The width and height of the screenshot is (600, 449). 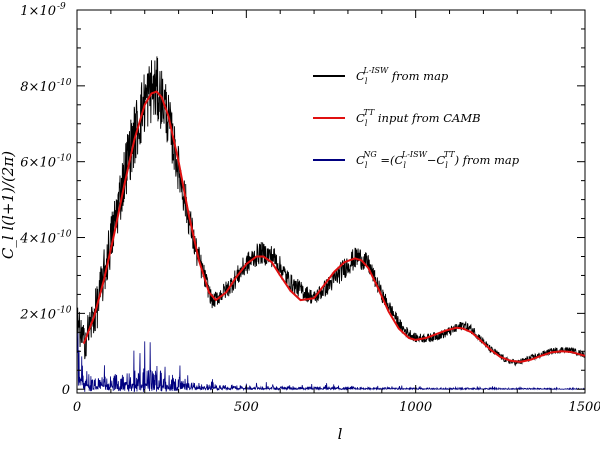 I want to click on y-tick-label: 1×10, so click(x=38, y=11).